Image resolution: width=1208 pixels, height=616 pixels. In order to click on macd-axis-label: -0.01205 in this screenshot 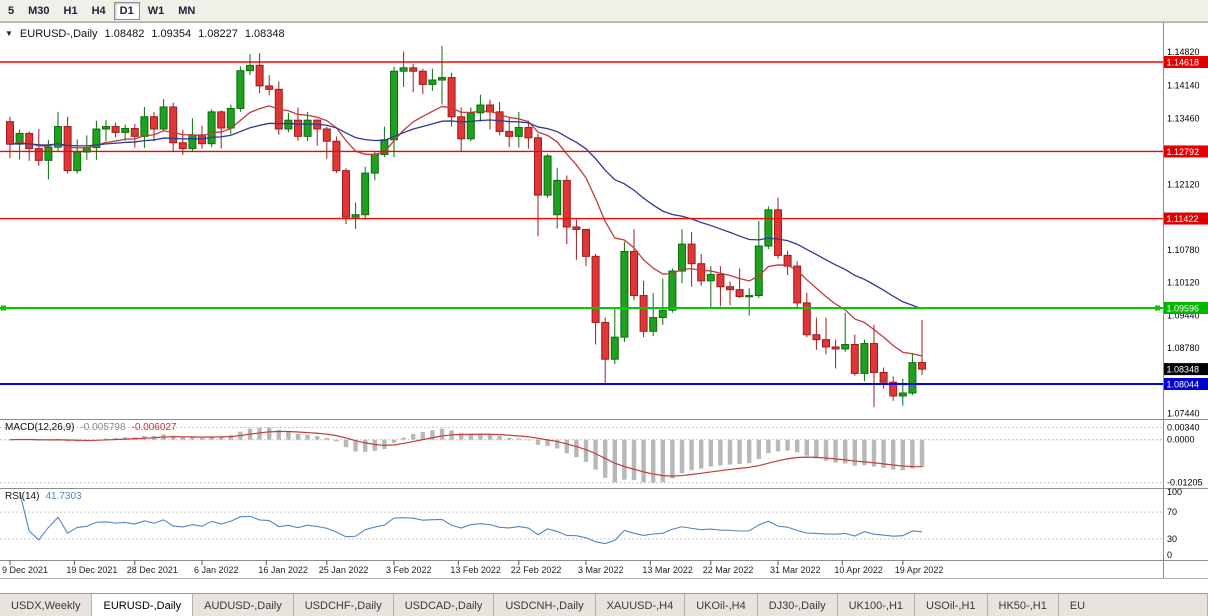, I will do `click(1185, 483)`.